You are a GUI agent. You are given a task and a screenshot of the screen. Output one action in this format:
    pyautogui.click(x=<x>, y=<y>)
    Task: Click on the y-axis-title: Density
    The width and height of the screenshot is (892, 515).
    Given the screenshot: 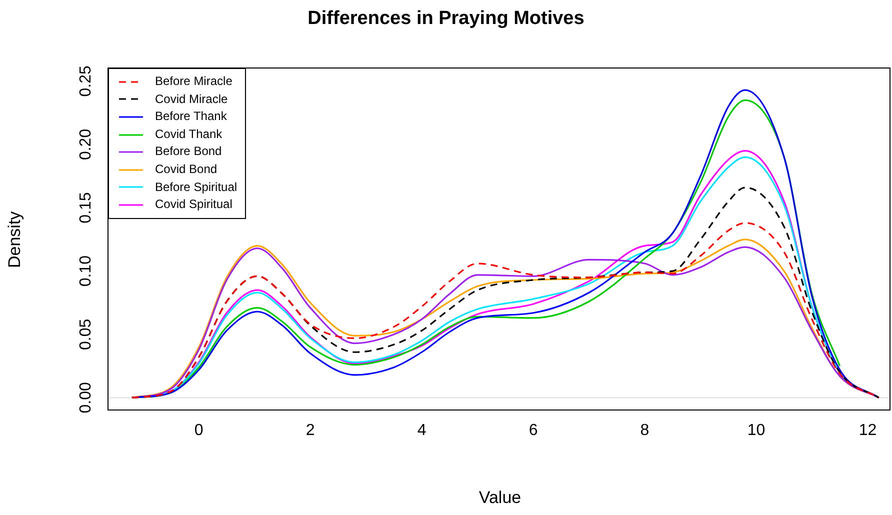 What is the action you would take?
    pyautogui.click(x=15, y=240)
    